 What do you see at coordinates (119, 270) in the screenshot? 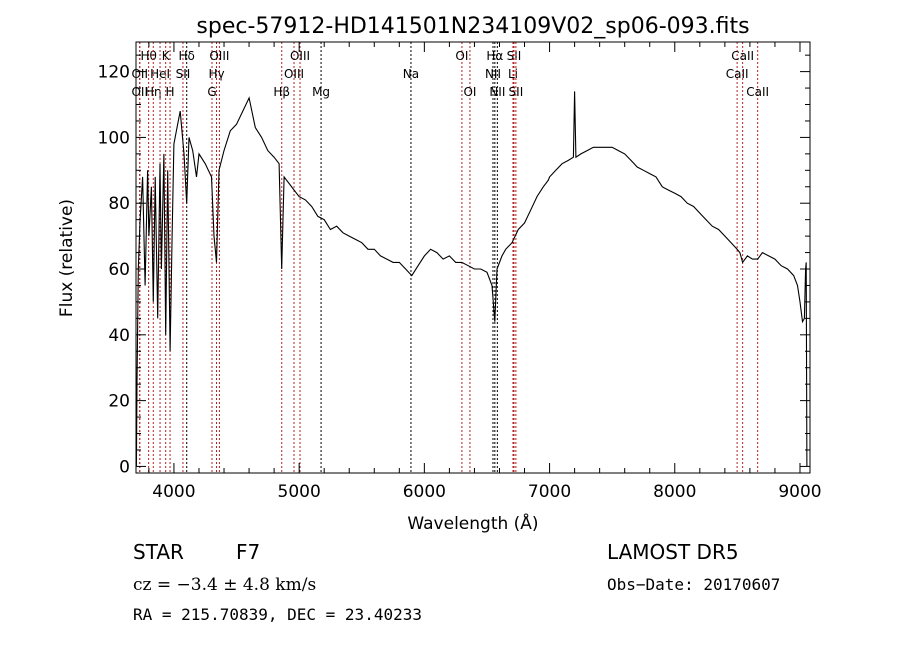
I see `y-tick-label: 60` at bounding box center [119, 270].